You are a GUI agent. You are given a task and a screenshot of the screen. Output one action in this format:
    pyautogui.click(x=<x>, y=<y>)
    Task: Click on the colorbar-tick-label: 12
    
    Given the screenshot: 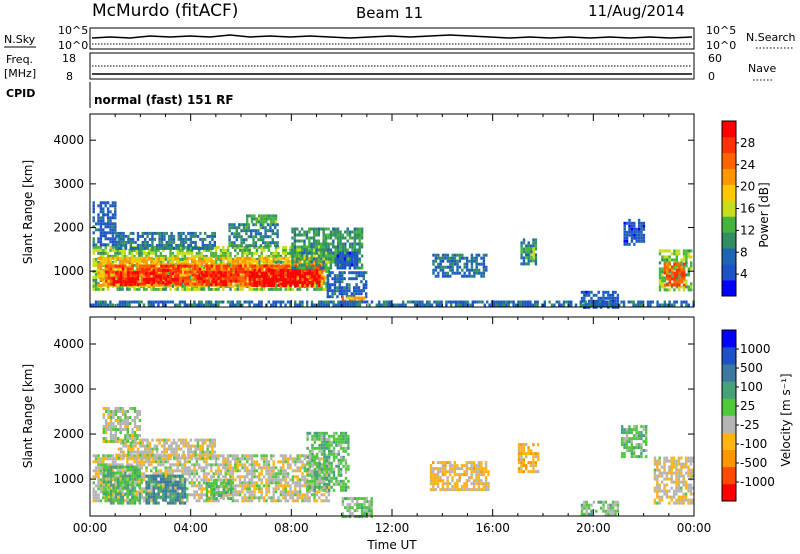 What is the action you would take?
    pyautogui.click(x=747, y=230)
    